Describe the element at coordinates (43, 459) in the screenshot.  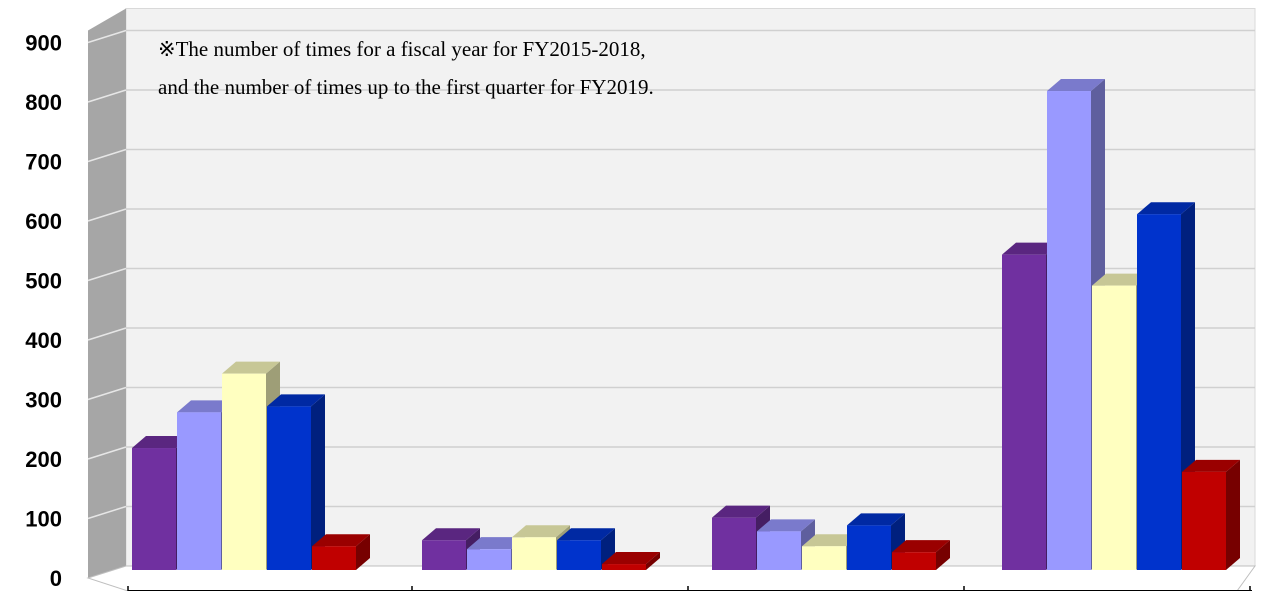
I see `y-tick-label: 200` at that location.